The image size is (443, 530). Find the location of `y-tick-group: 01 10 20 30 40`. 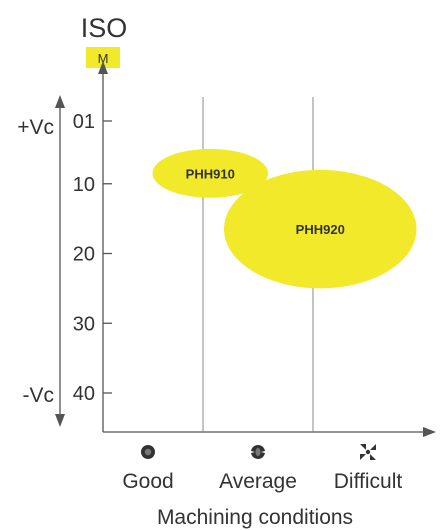

y-tick-group: 01 10 20 30 40 is located at coordinates (92, 258).